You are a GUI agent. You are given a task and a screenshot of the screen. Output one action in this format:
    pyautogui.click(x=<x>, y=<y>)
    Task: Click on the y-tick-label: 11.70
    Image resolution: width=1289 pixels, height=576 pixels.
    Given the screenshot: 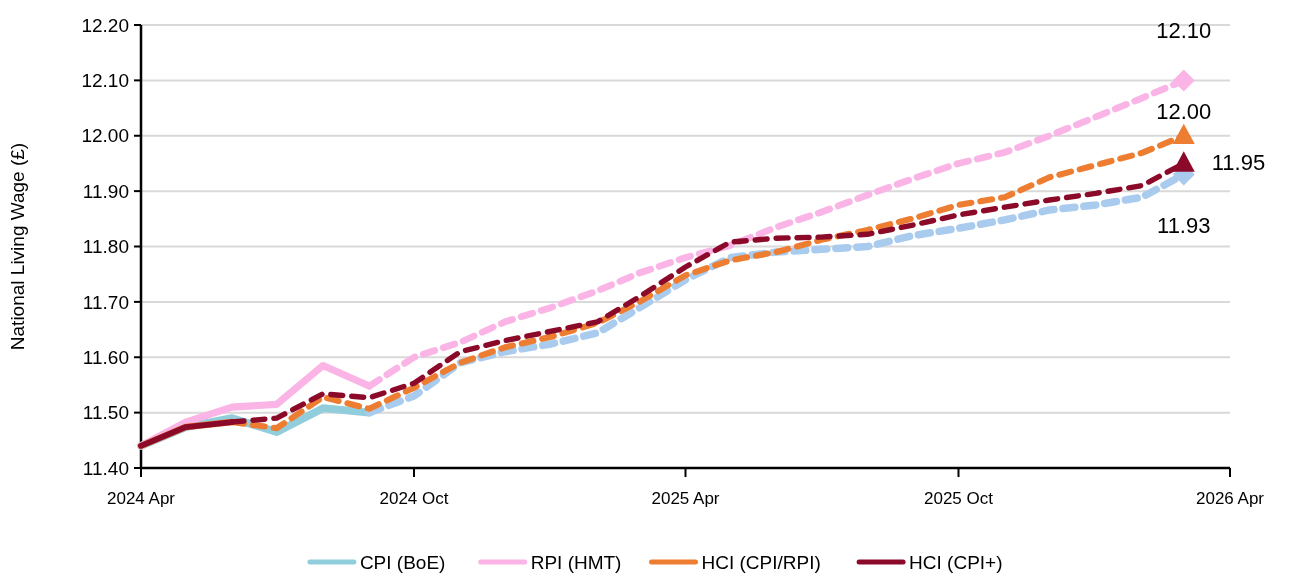 What is the action you would take?
    pyautogui.click(x=105, y=302)
    